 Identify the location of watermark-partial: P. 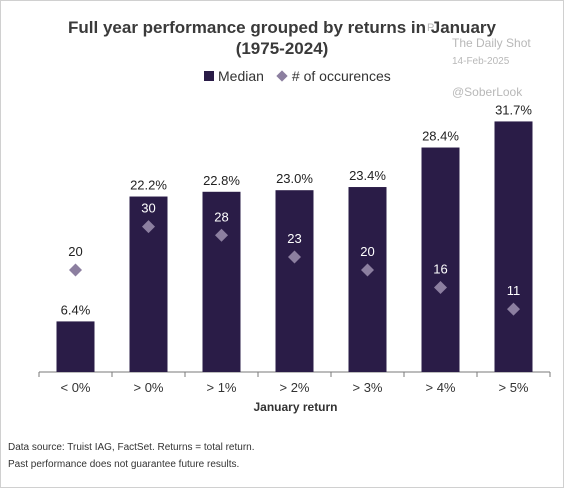
(431, 28).